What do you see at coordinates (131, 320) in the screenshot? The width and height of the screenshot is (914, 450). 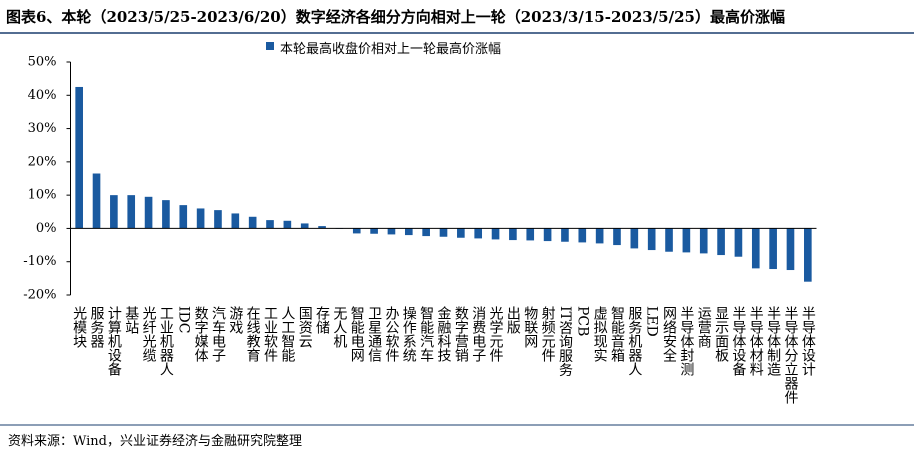 I see `x-tick-label: 基站` at bounding box center [131, 320].